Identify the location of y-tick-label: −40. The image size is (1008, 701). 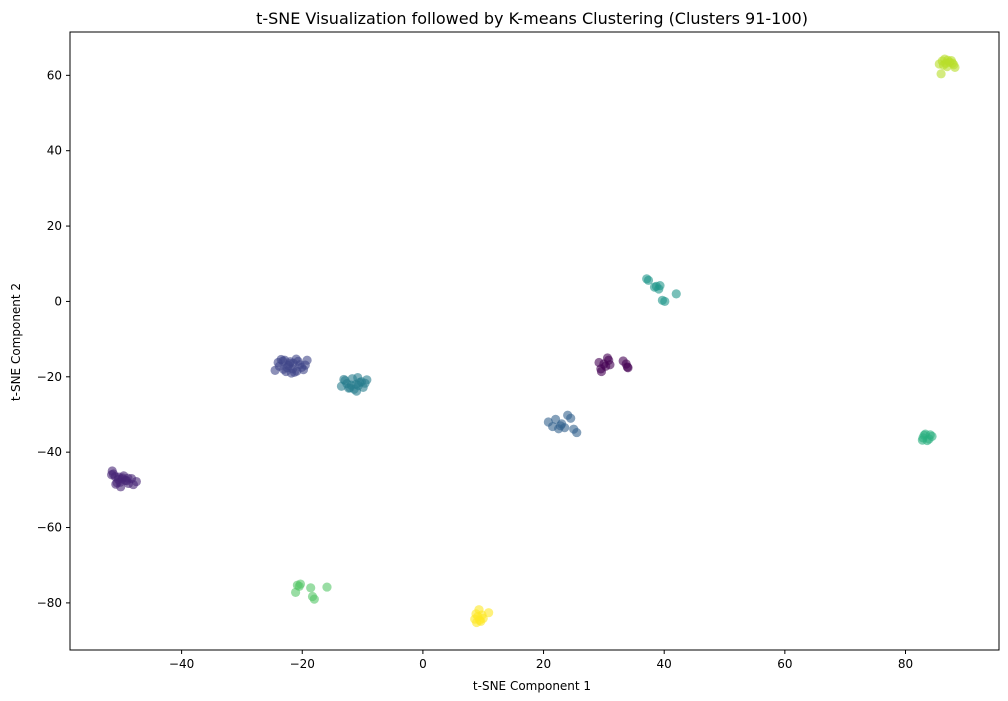
(49, 452).